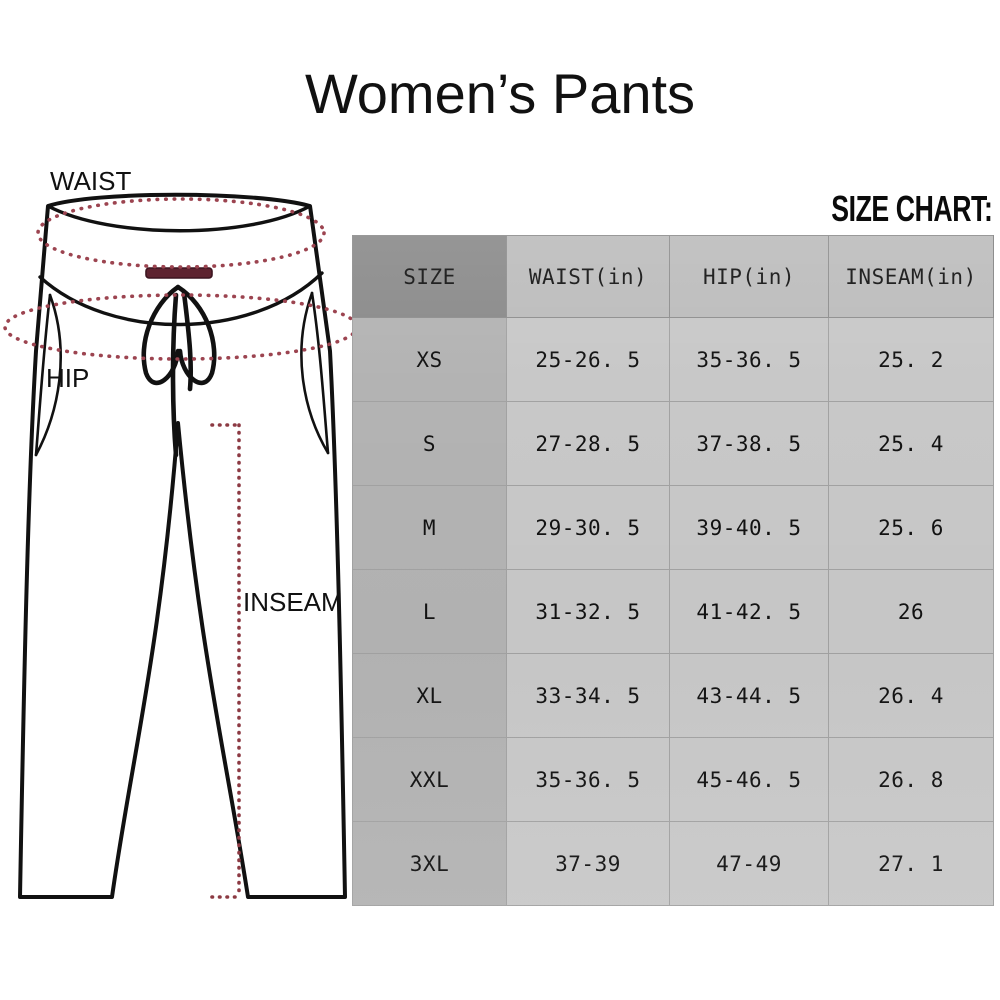  I want to click on cell-inseam: 26. 4, so click(911, 695).